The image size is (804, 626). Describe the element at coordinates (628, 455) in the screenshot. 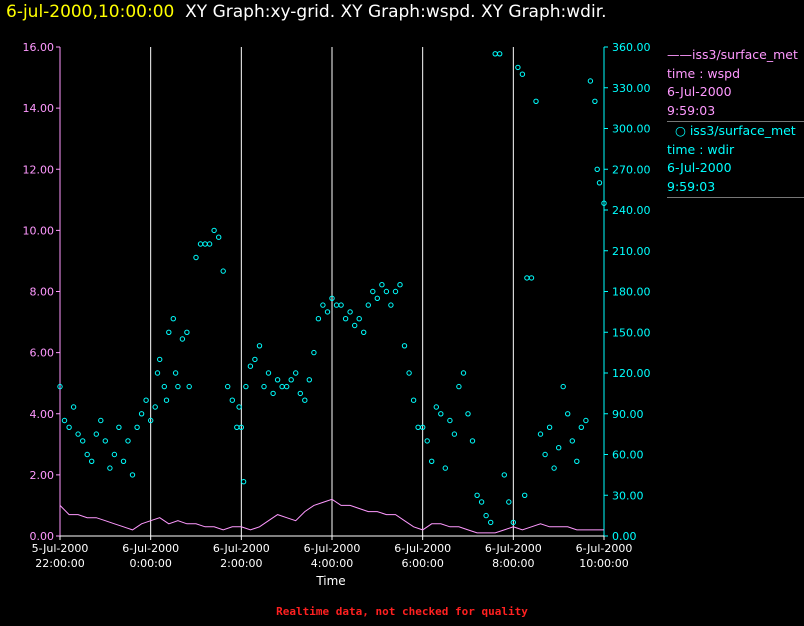

I see `right-tick-label: 60.00` at that location.